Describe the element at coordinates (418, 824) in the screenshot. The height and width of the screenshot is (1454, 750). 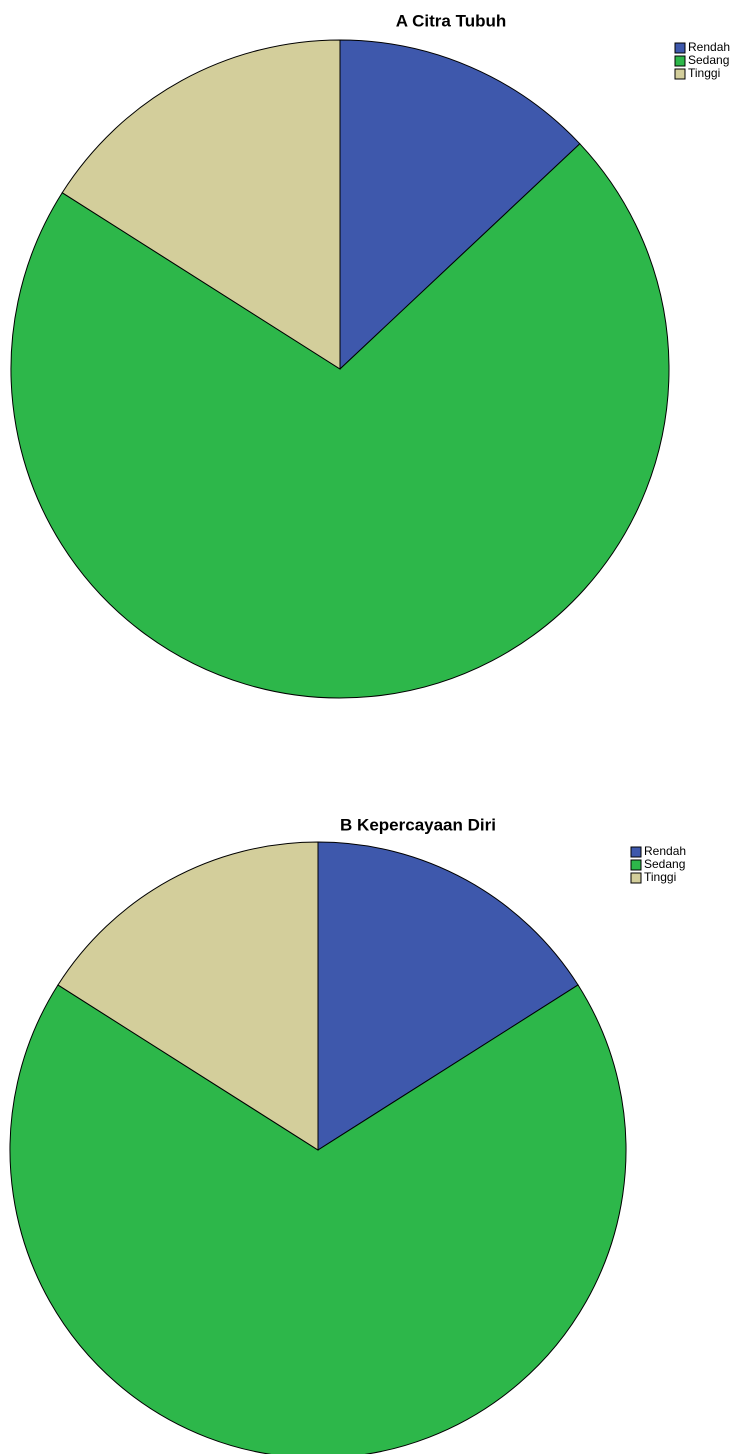
I see `chart-title: B Kepercayaan Diri` at that location.